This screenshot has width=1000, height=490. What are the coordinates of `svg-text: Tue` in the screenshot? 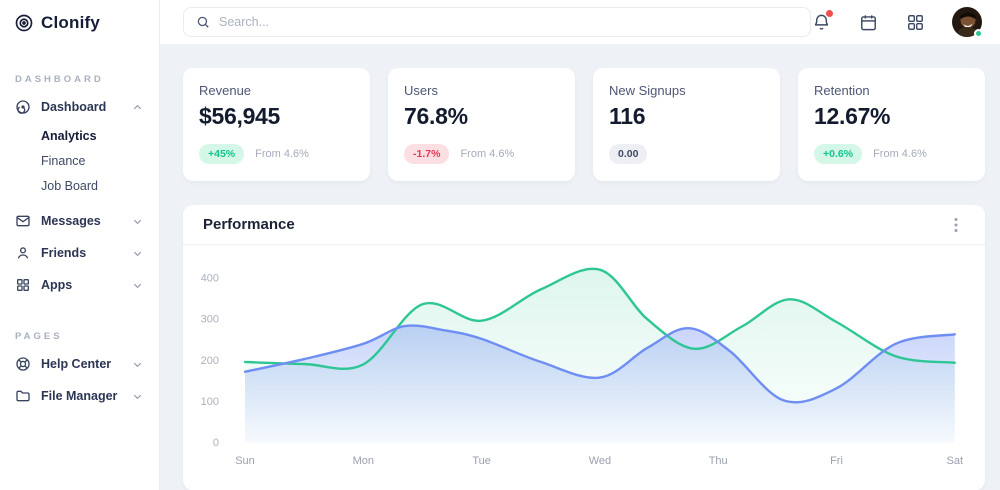 It's located at (481, 461).